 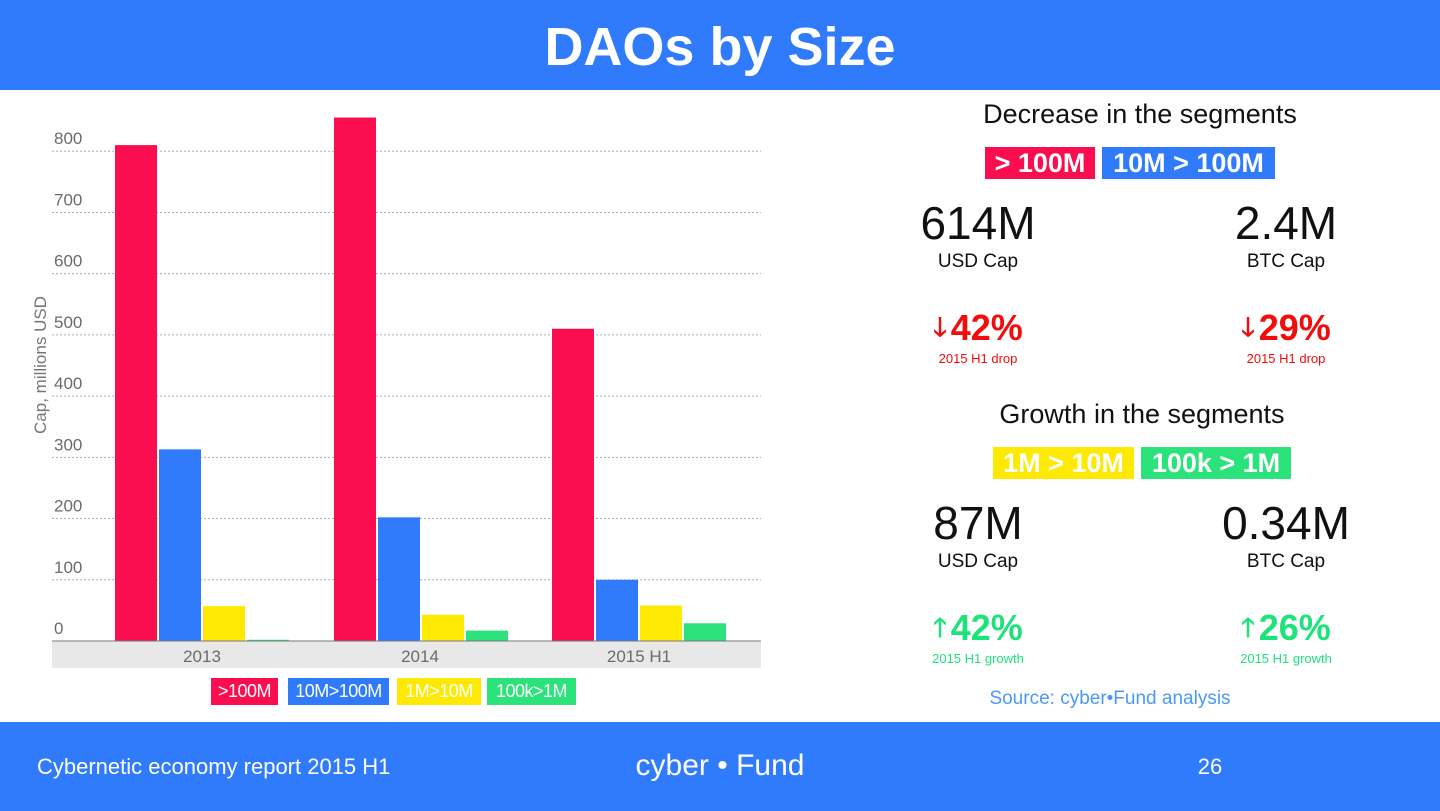 What do you see at coordinates (68, 506) in the screenshot?
I see `y-tick-label: 200` at bounding box center [68, 506].